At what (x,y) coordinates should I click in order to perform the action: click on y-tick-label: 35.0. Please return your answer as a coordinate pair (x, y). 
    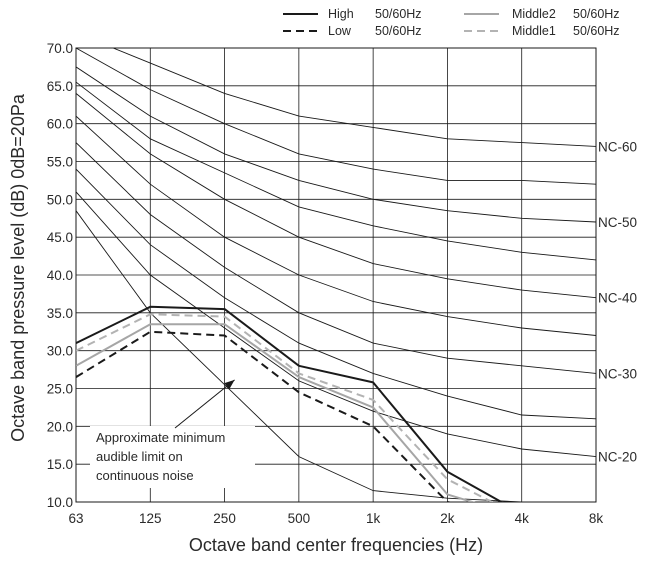
    Looking at the image, I should click on (60, 313).